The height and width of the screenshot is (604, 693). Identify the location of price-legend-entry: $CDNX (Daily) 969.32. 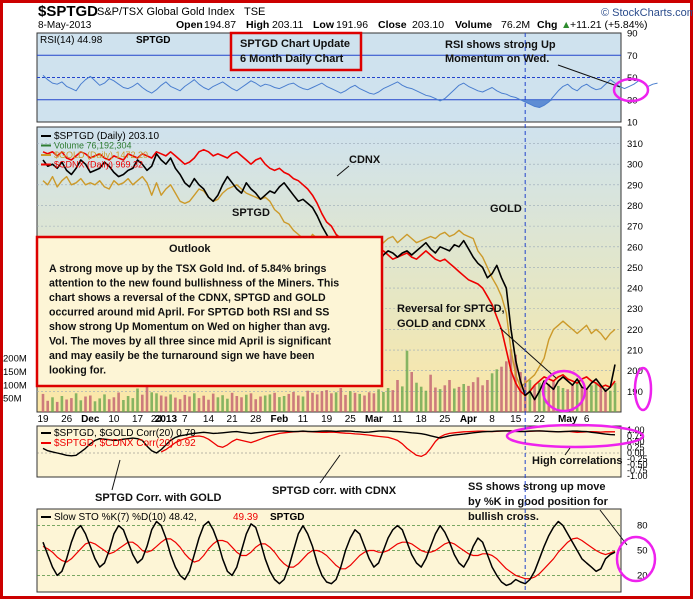
(98, 165).